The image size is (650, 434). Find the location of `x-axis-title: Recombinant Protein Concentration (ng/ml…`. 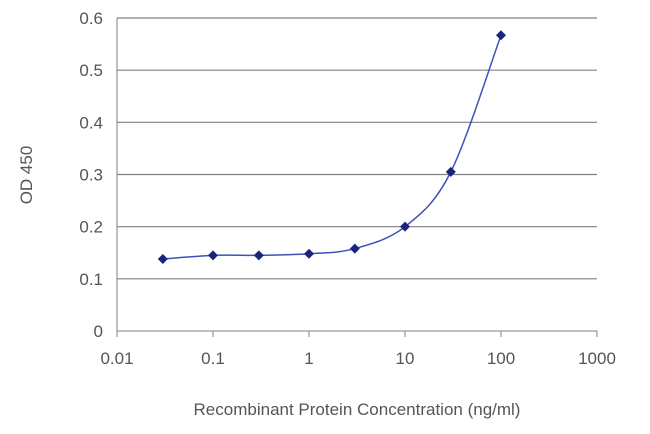

x-axis-title: Recombinant Protein Concentration (ng/ml… is located at coordinates (357, 409).